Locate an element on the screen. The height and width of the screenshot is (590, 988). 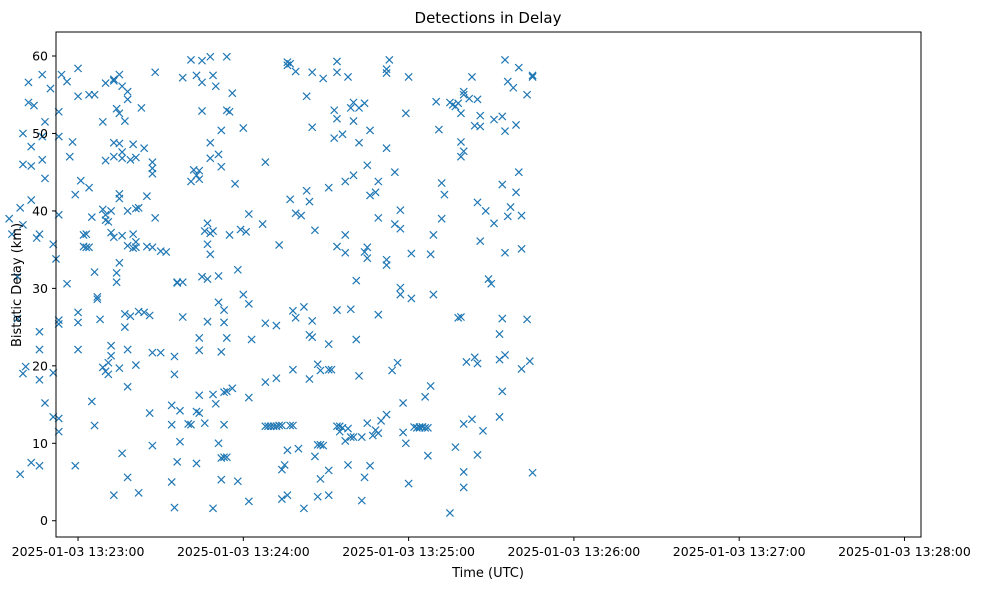
x-tick-label: 2025-01-03 13:28:00 is located at coordinates (904, 551).